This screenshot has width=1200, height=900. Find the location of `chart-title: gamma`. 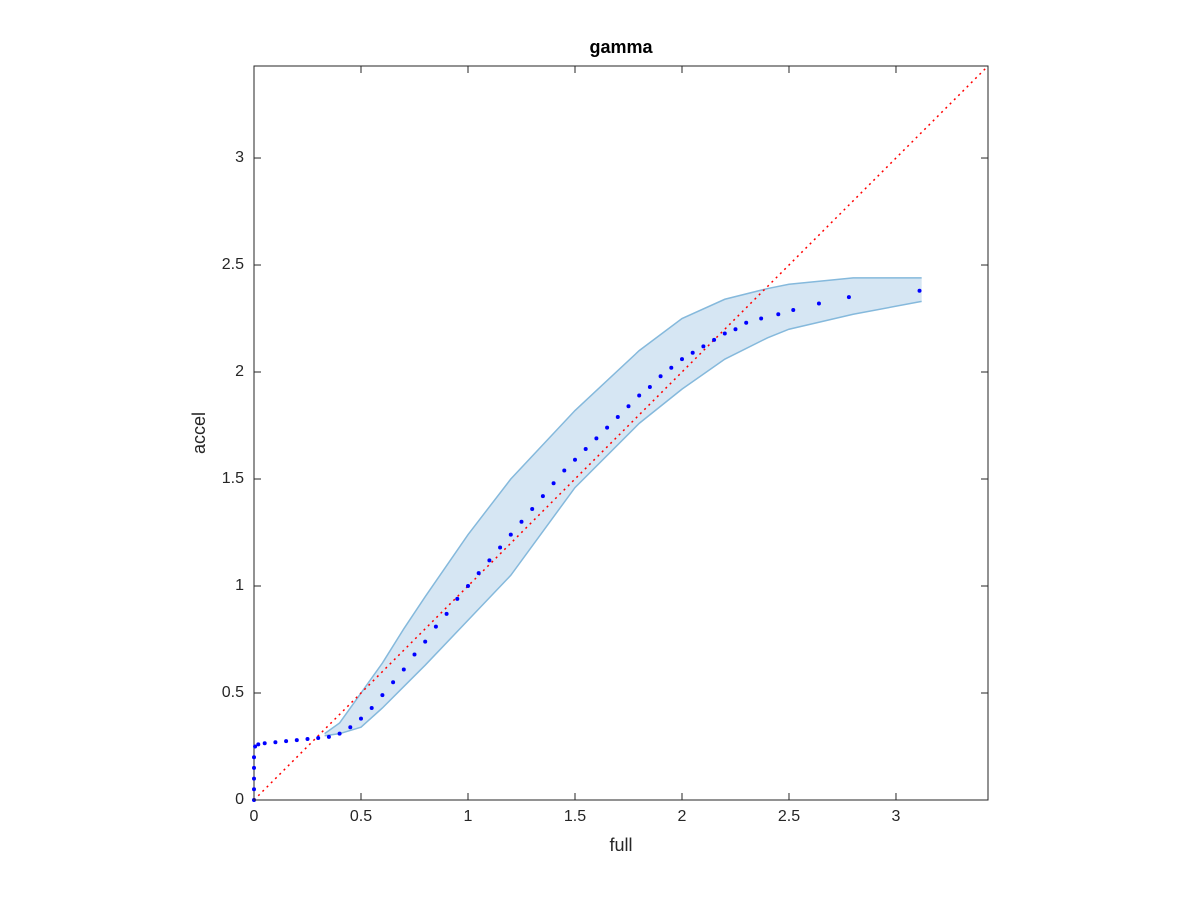

chart-title: gamma is located at coordinates (621, 47).